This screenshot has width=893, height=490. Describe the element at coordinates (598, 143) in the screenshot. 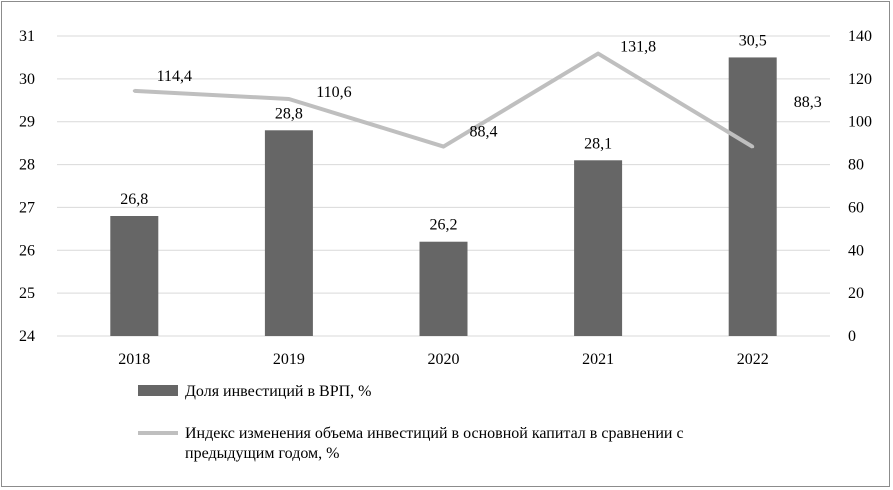

I see `bar-data-label: 28,1` at that location.